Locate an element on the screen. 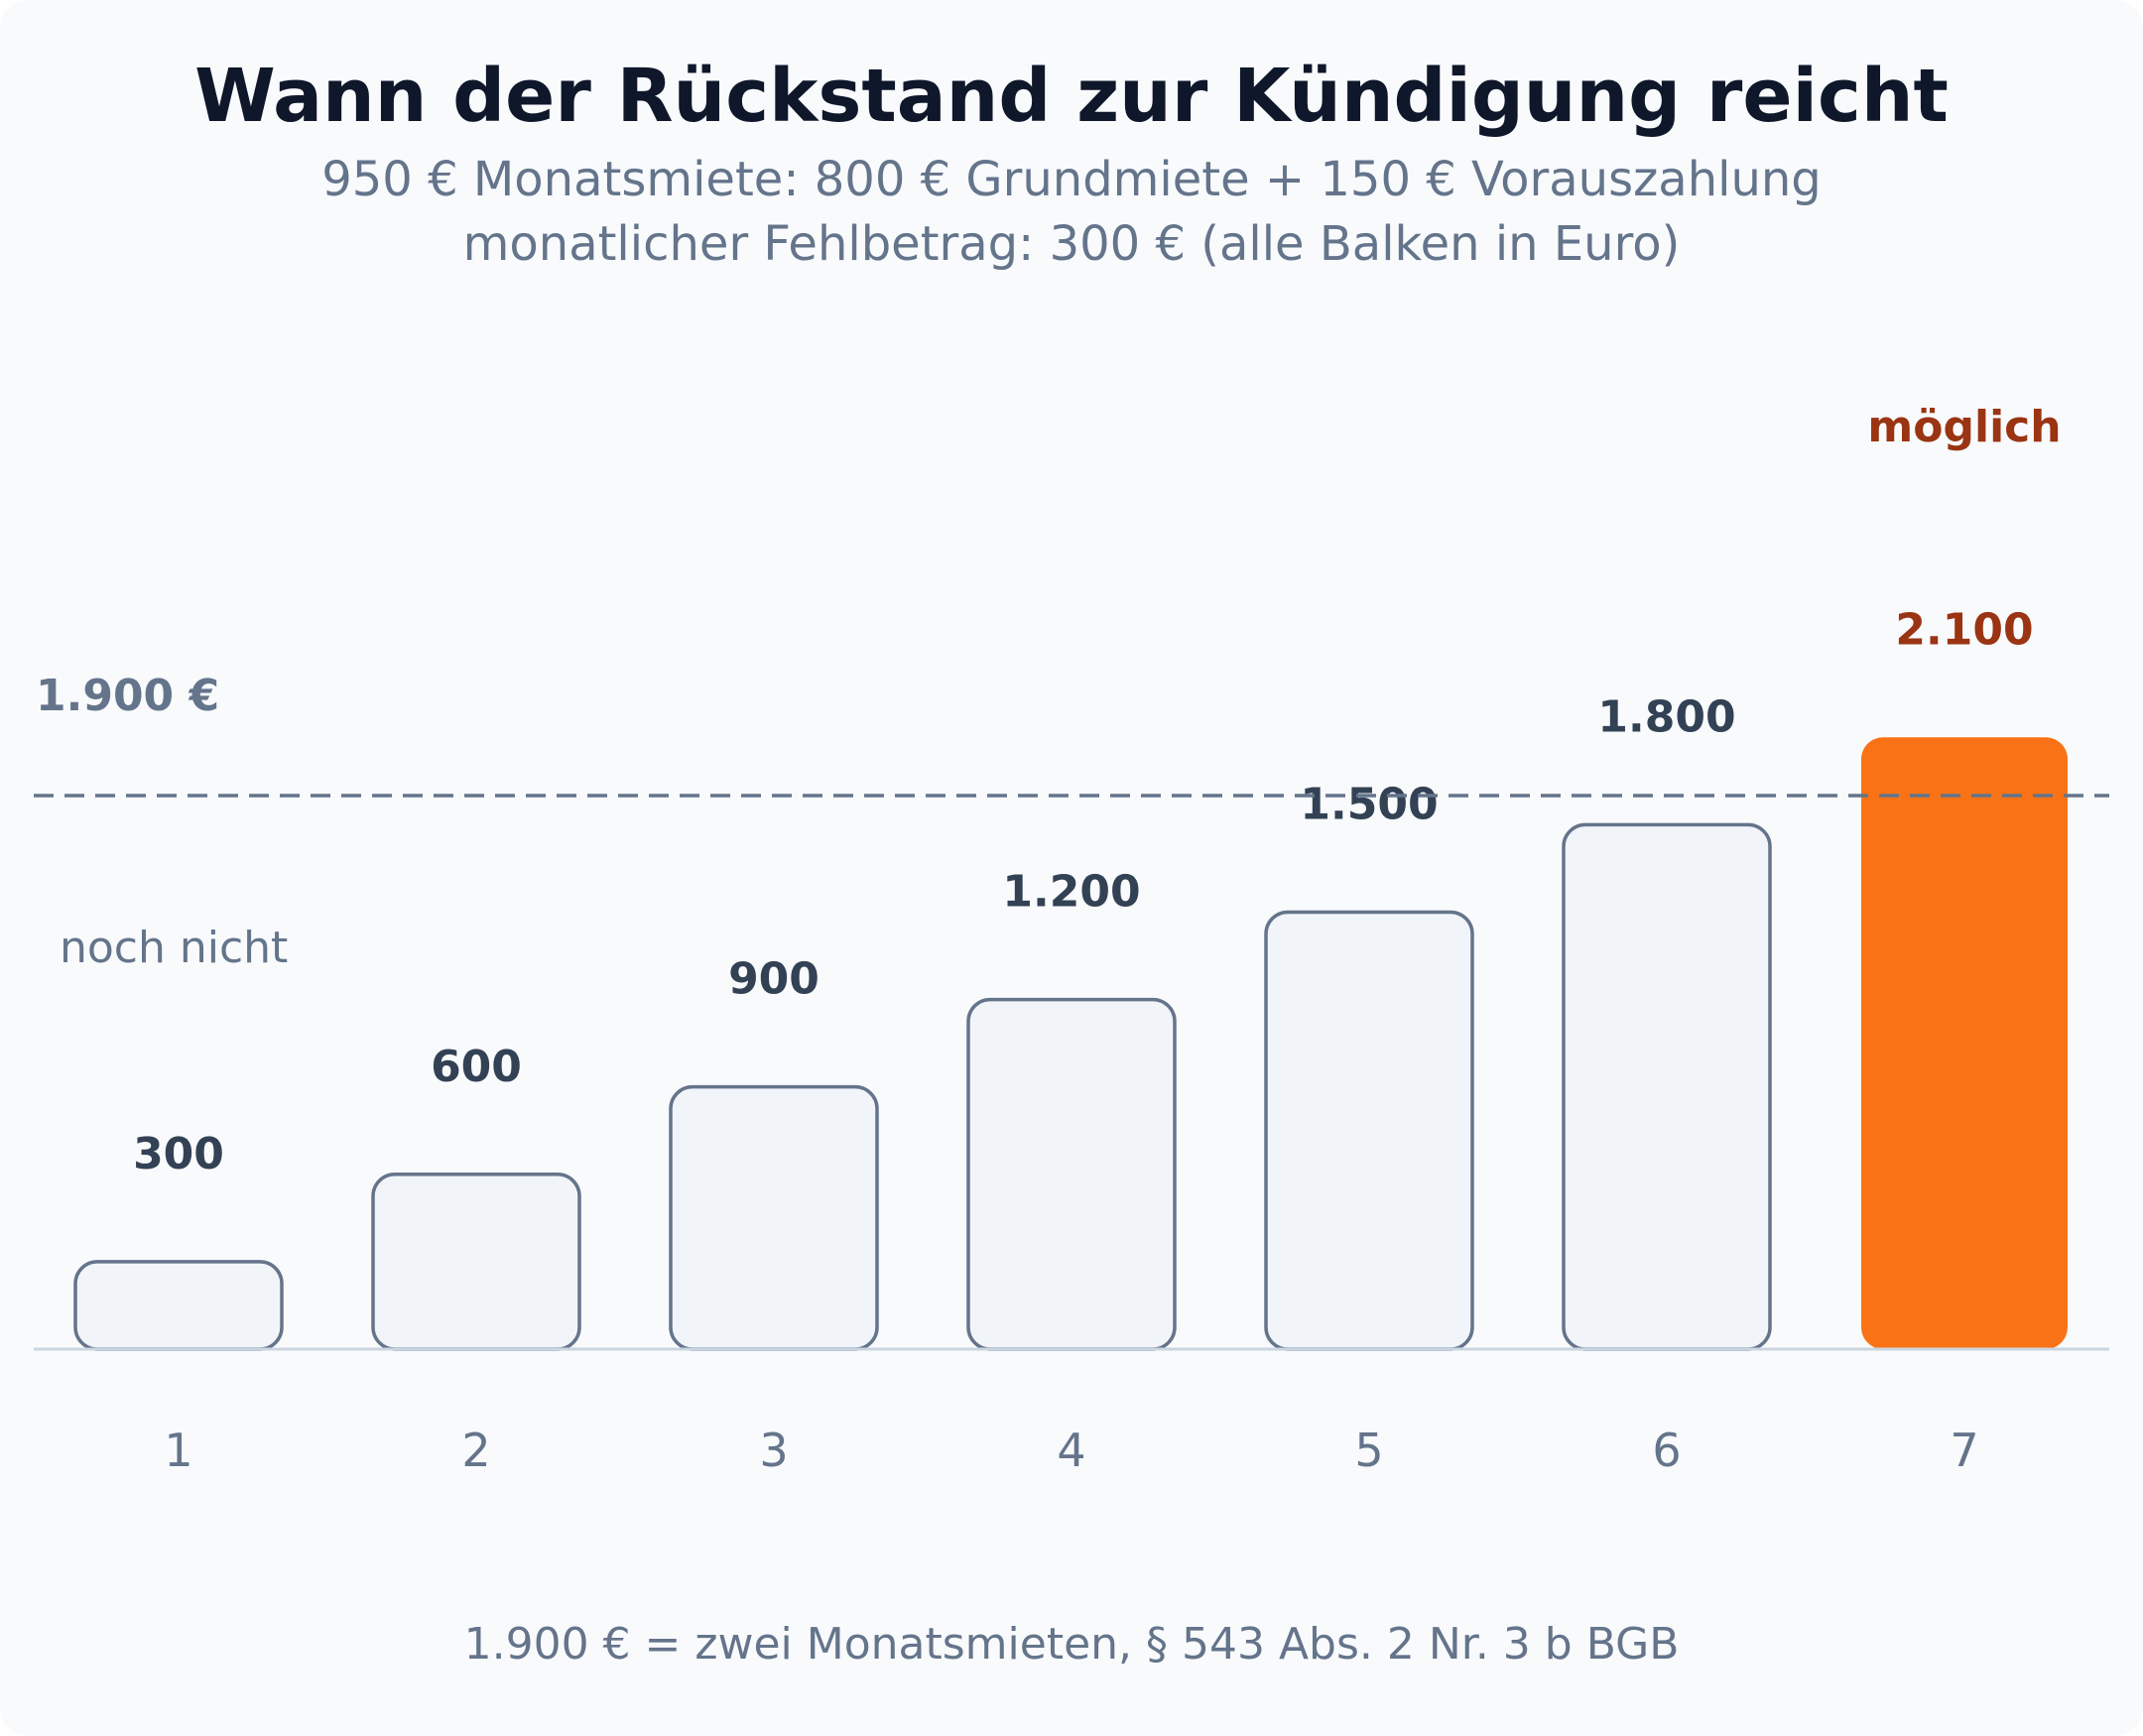 The width and height of the screenshot is (2143, 1736). x-tick-labels-group: 1 2 3 4 5 6 7 is located at coordinates (1071, 1450).